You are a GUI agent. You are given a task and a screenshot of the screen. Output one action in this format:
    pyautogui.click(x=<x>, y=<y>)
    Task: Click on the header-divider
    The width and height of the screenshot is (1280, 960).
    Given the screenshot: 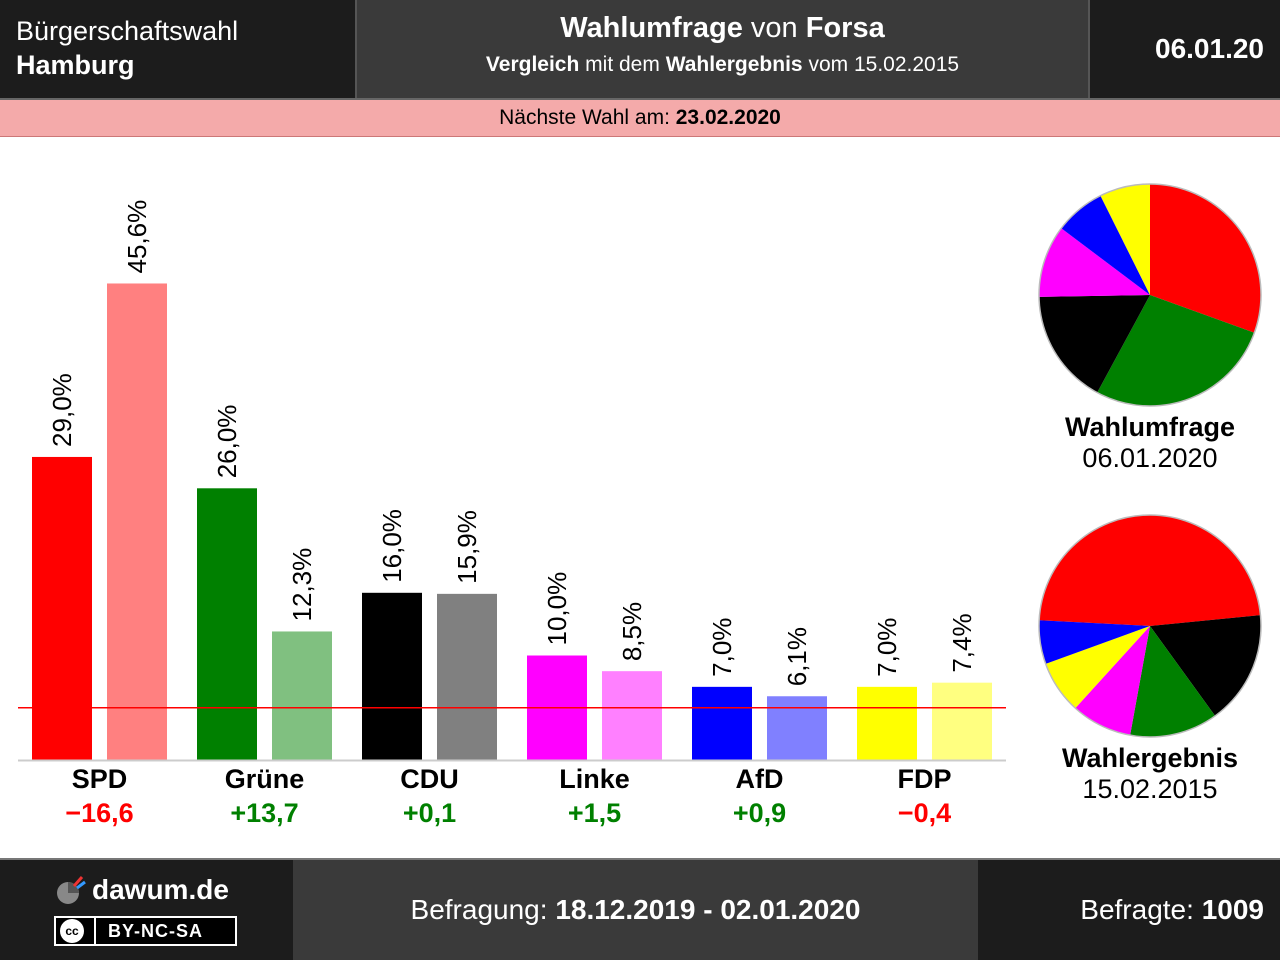 What is the action you would take?
    pyautogui.click(x=640, y=99)
    